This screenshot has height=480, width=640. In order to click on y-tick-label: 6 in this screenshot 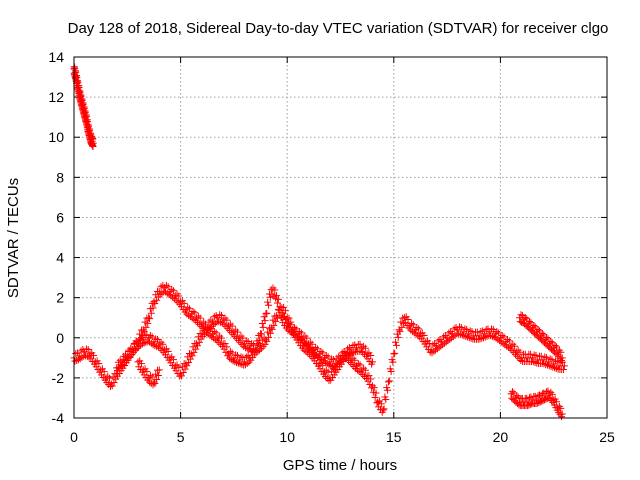, I will do `click(60, 217)`.